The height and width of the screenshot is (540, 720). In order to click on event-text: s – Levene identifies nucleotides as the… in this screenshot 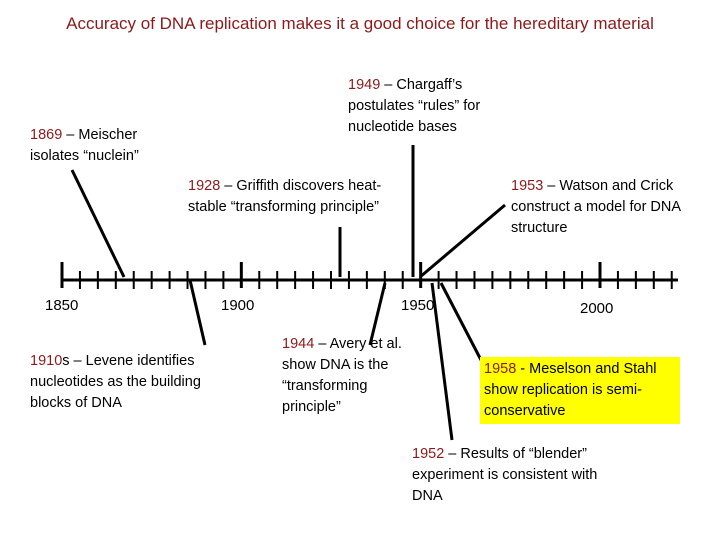, I will do `click(115, 382)`.